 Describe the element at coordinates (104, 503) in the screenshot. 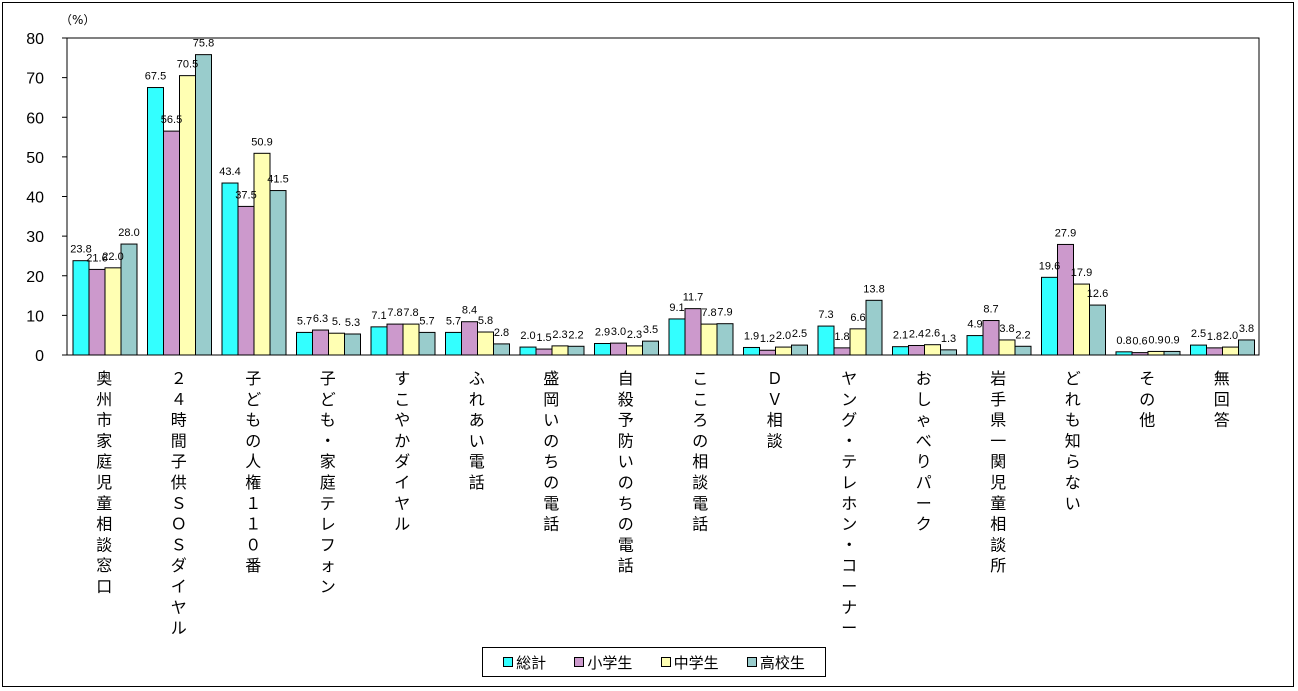

I see `category-label-char: 童` at that location.